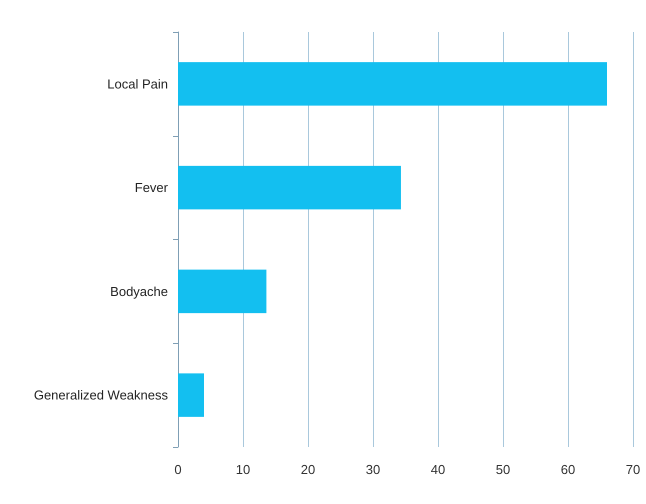 The image size is (646, 504). Describe the element at coordinates (139, 291) in the screenshot. I see `y-tick-label: Bodyache` at that location.